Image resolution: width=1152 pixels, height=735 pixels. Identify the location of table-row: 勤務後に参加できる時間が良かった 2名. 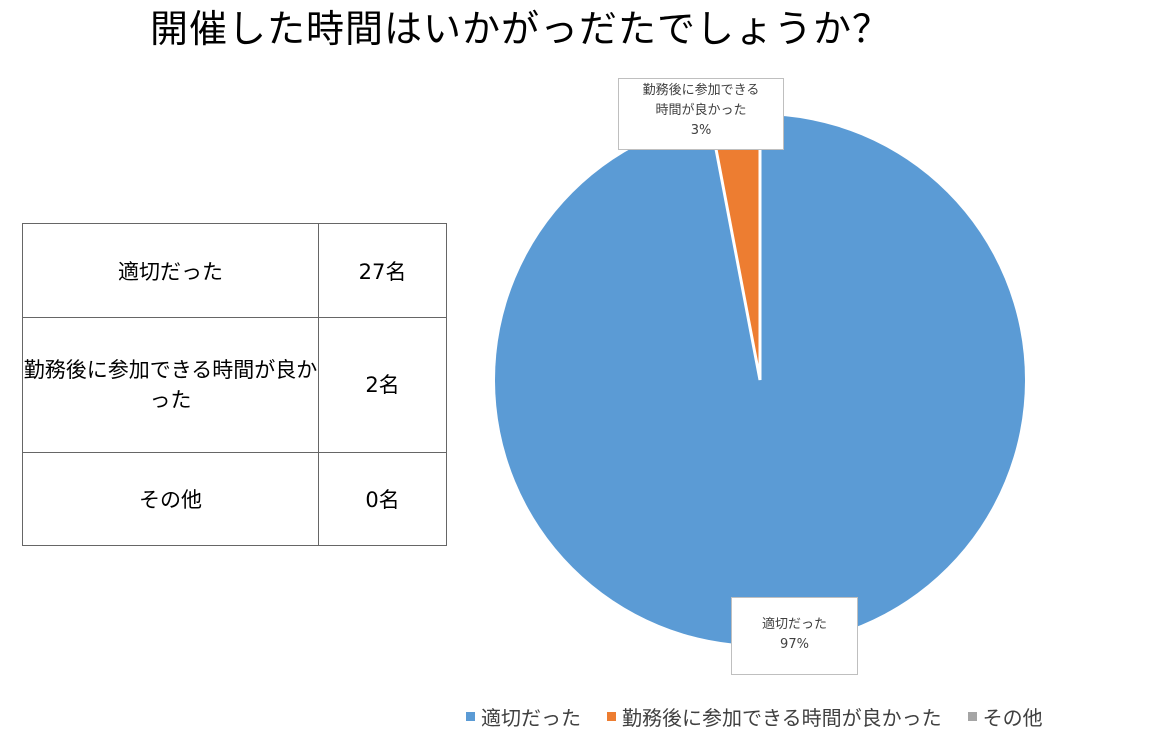
(234, 385).